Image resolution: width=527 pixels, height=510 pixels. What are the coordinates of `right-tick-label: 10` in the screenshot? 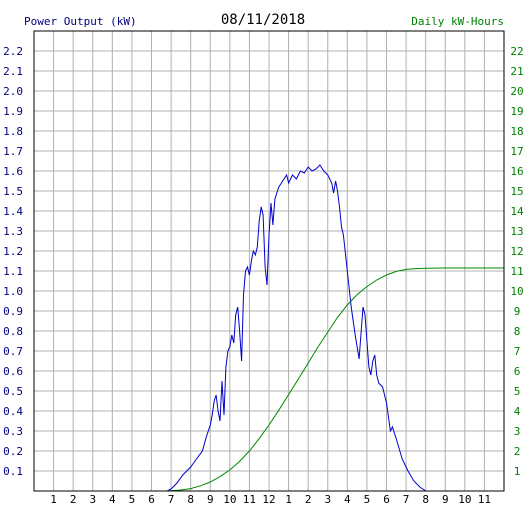 It's located at (516, 291).